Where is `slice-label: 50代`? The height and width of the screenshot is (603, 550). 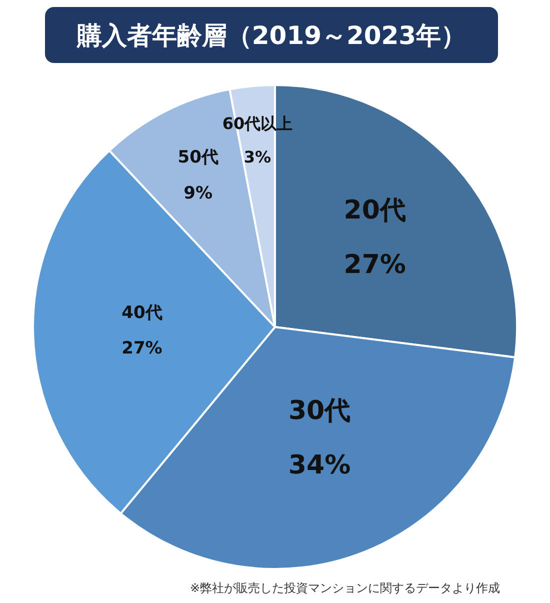 slice-label: 50代 is located at coordinates (198, 158).